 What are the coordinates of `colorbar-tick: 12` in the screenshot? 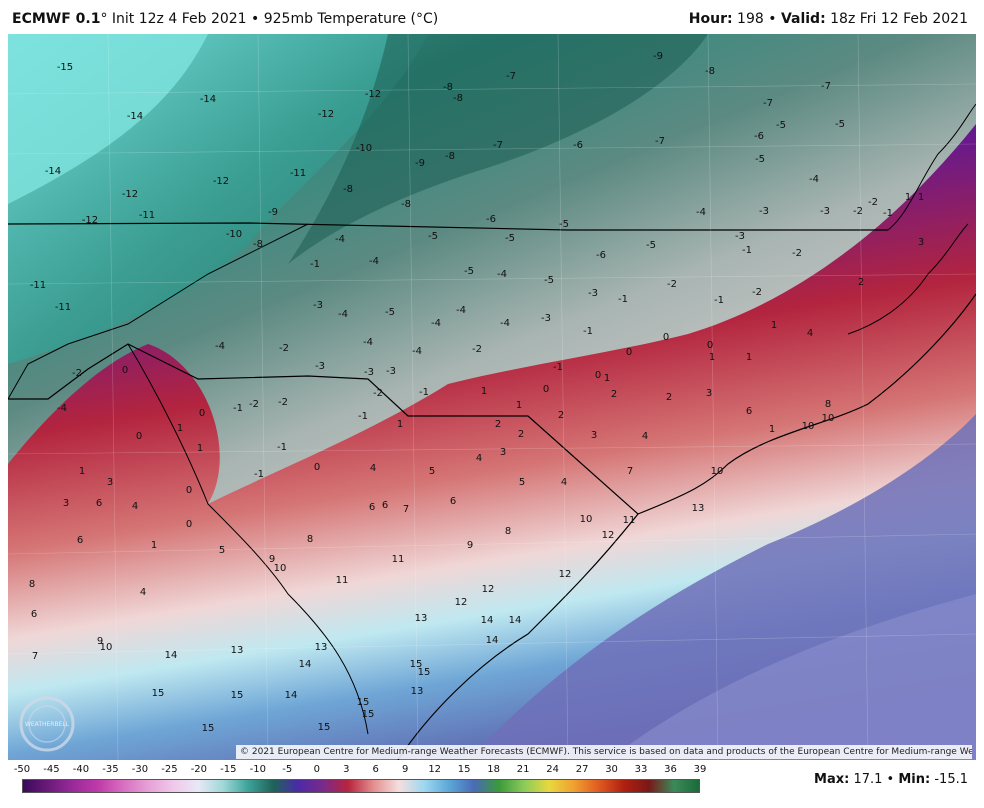 It's located at (435, 769).